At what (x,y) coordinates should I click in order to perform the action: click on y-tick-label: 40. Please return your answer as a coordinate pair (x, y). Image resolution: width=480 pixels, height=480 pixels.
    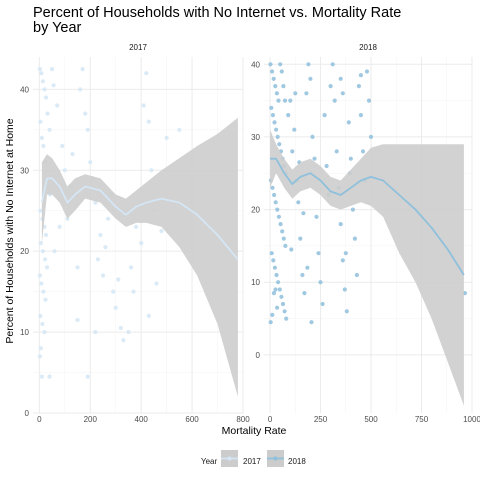
    Looking at the image, I should click on (255, 64).